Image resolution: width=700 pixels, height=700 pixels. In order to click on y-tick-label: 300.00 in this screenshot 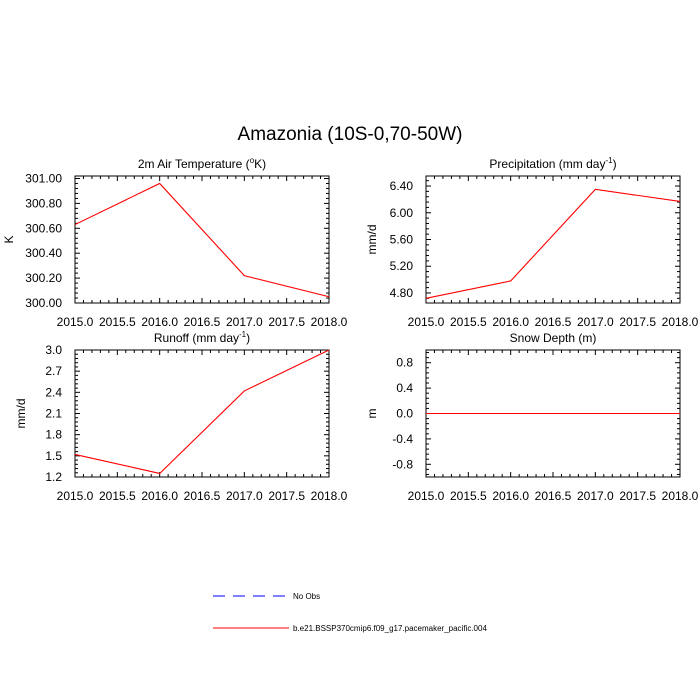, I will do `click(43, 303)`.